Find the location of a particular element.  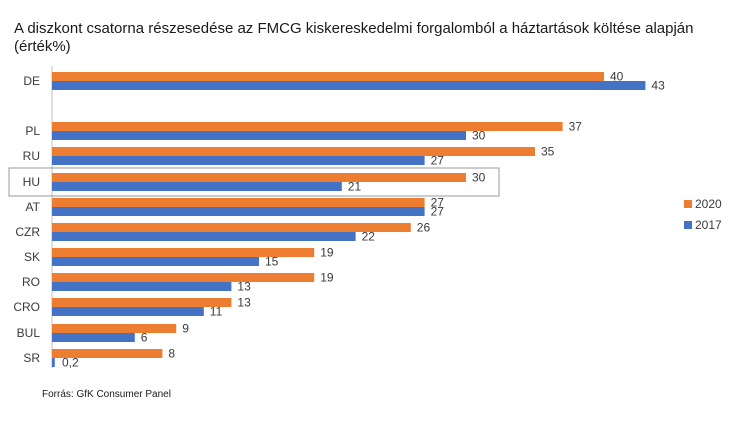

bar-2020-de is located at coordinates (328, 76).